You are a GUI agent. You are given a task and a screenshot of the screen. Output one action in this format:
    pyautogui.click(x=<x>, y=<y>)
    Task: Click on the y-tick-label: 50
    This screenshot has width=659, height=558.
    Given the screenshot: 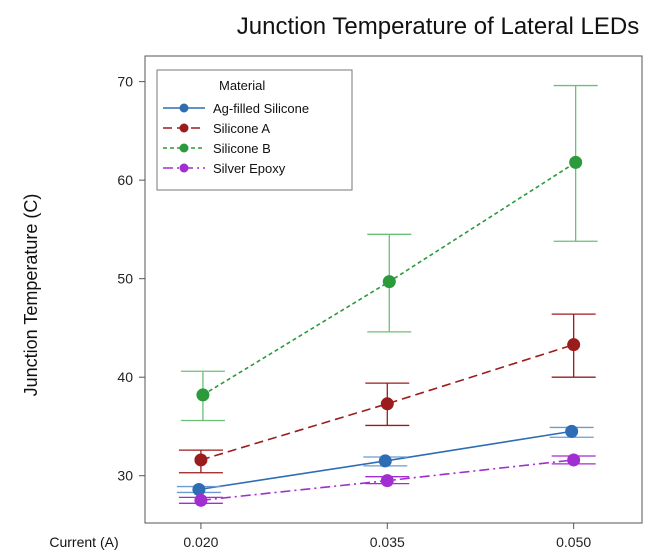 What is the action you would take?
    pyautogui.click(x=125, y=279)
    